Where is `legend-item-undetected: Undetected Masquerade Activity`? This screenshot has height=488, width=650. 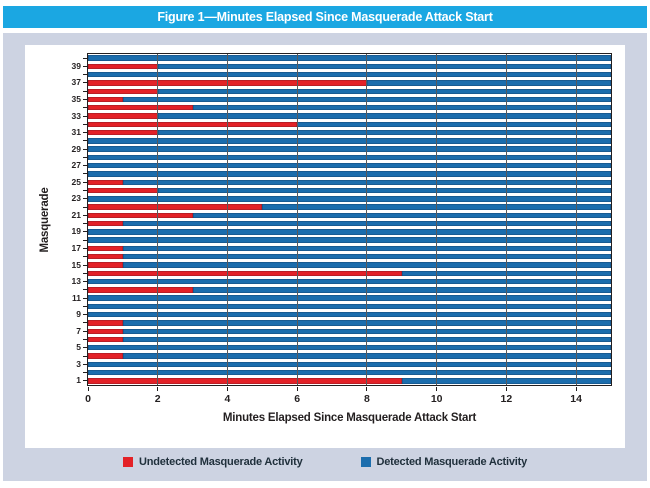
legend-item-undetected: Undetected Masquerade Activity is located at coordinates (212, 462).